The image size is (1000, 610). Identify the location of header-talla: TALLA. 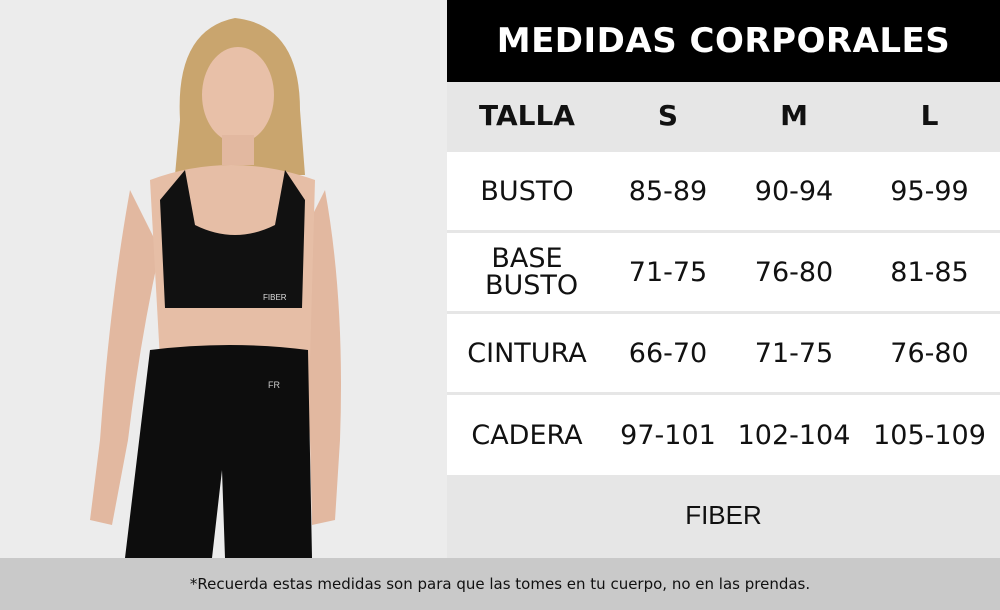
(527, 115).